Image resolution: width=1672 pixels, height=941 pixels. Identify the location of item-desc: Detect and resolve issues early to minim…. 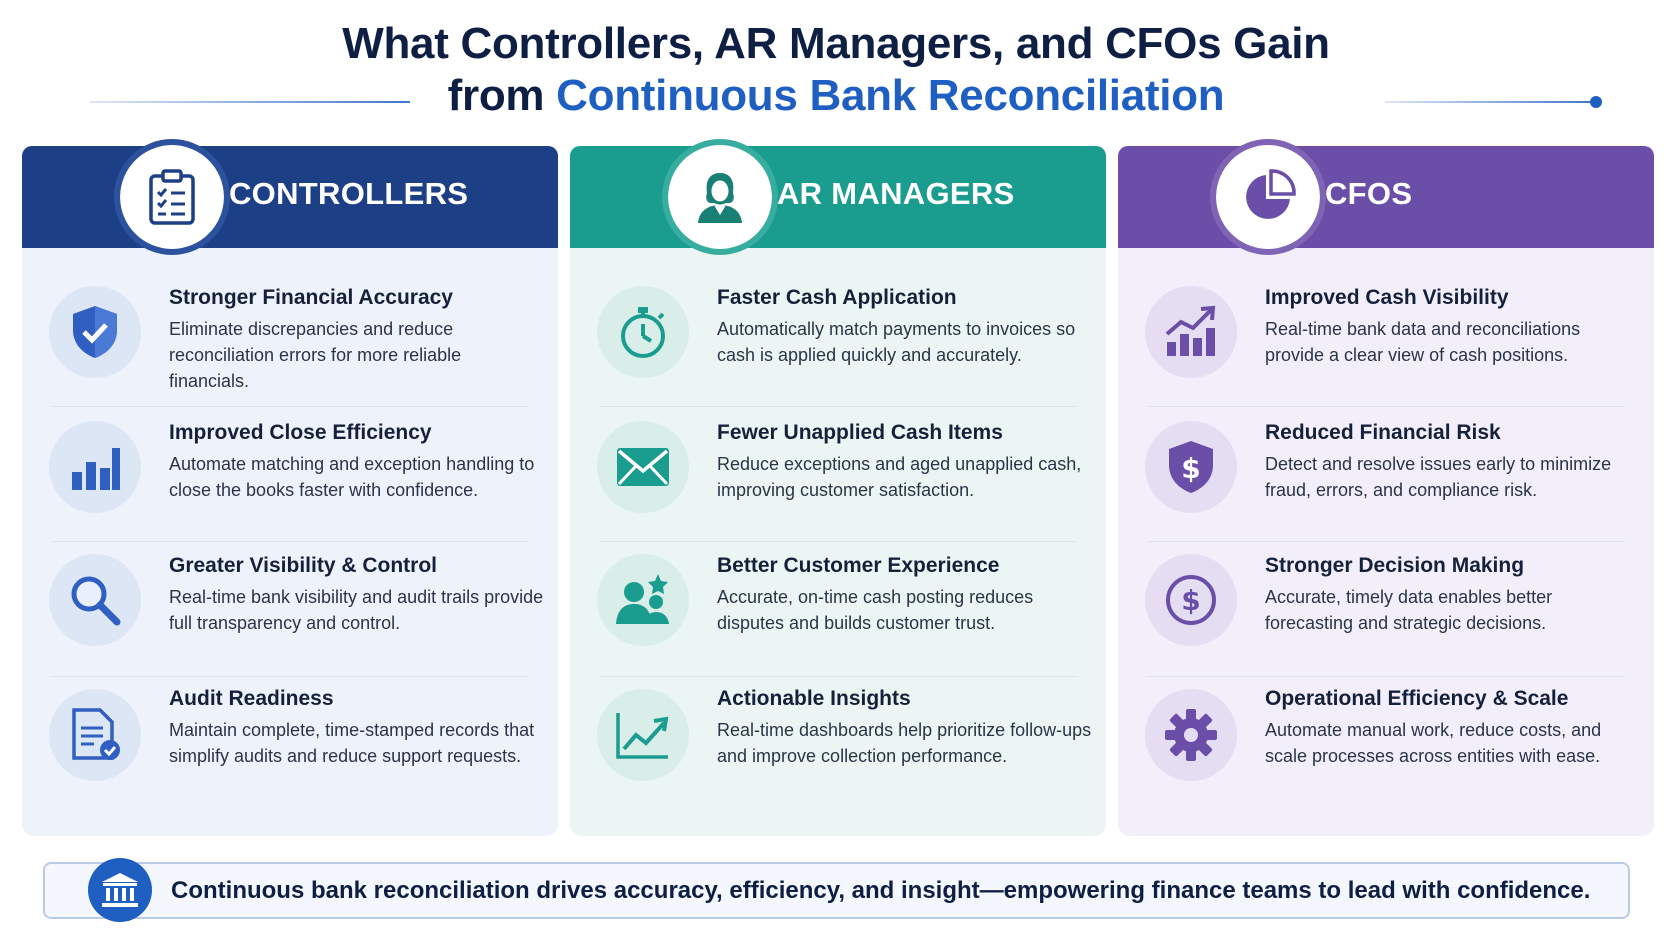
(1438, 477).